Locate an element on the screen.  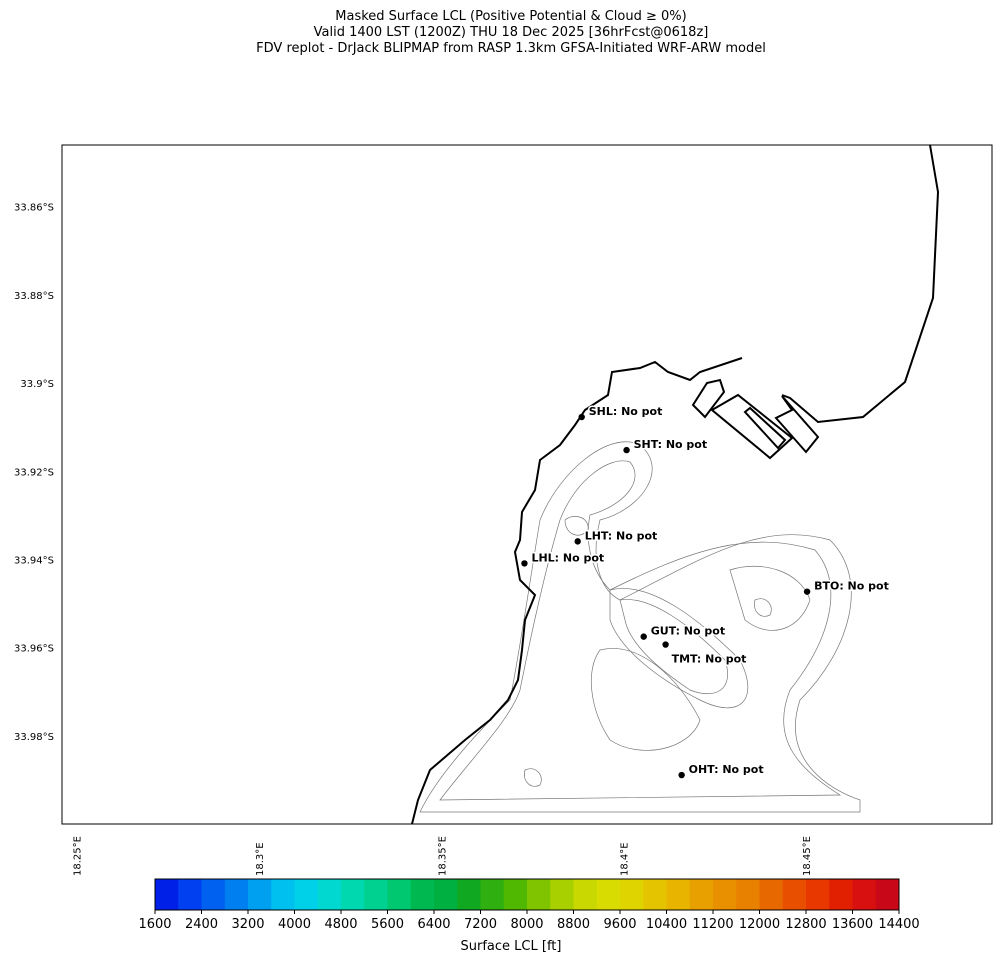
colorbar-tick-label: 13600 is located at coordinates (852, 924).